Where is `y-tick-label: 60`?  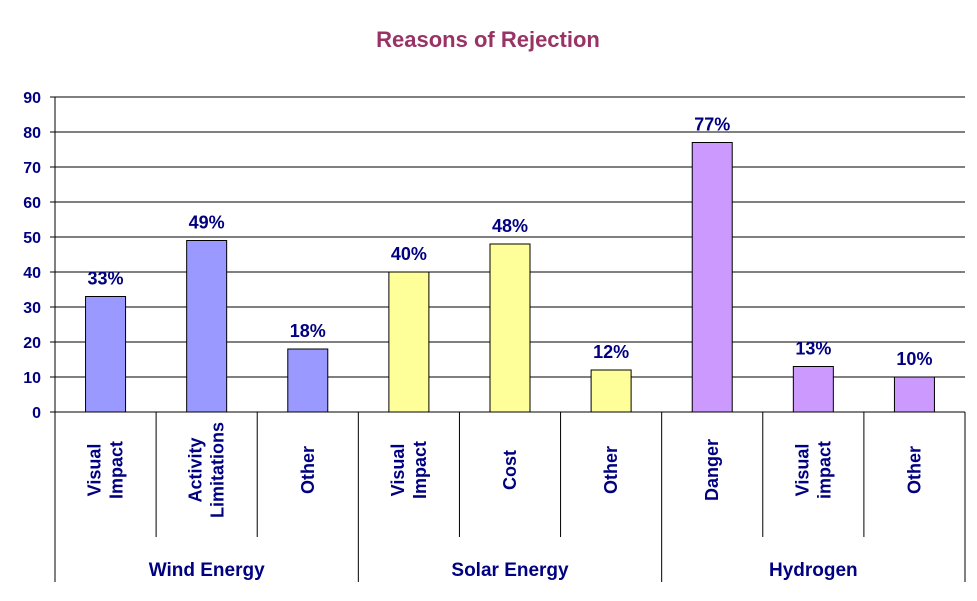 y-tick-label: 60 is located at coordinates (32, 203).